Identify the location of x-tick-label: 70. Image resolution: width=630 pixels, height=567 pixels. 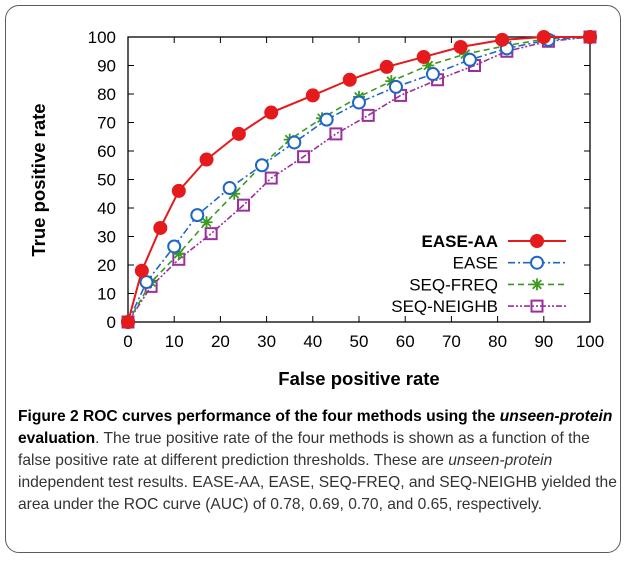
(451, 341).